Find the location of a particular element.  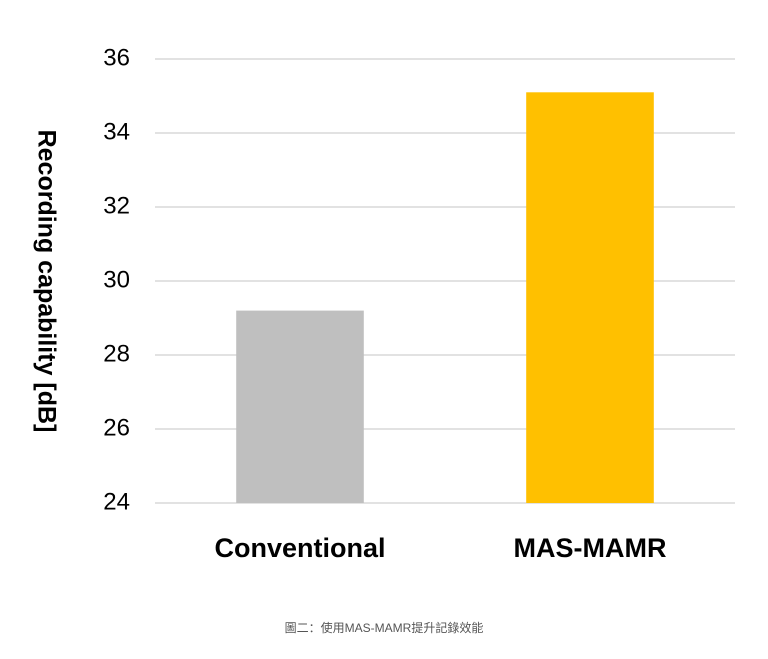

y-tick-label: 32 is located at coordinates (116, 205).